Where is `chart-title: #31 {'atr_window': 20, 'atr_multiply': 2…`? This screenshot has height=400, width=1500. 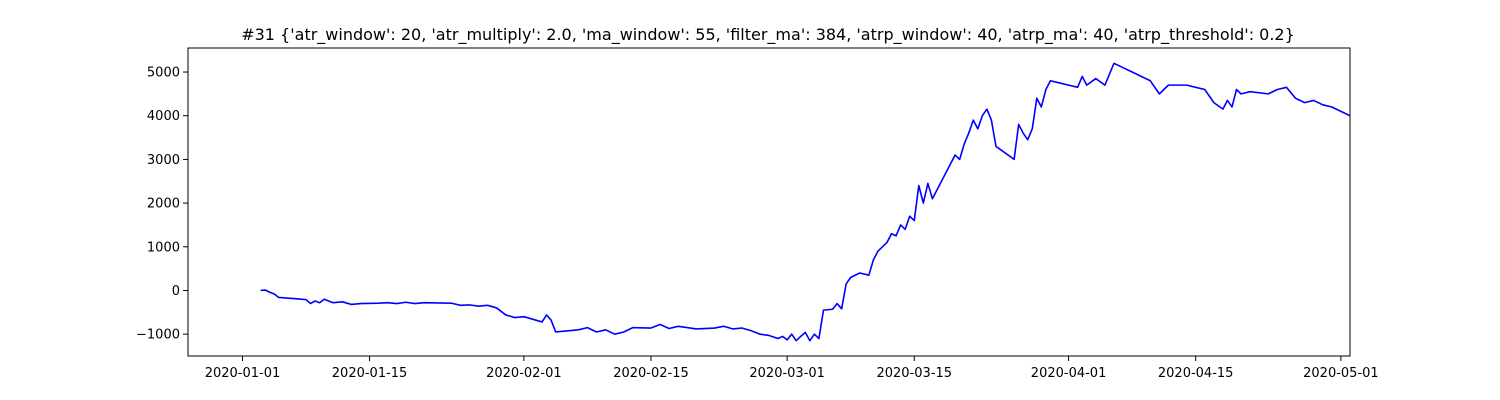 chart-title: #31 {'atr_window': 20, 'atr_multiply': 2… is located at coordinates (768, 35).